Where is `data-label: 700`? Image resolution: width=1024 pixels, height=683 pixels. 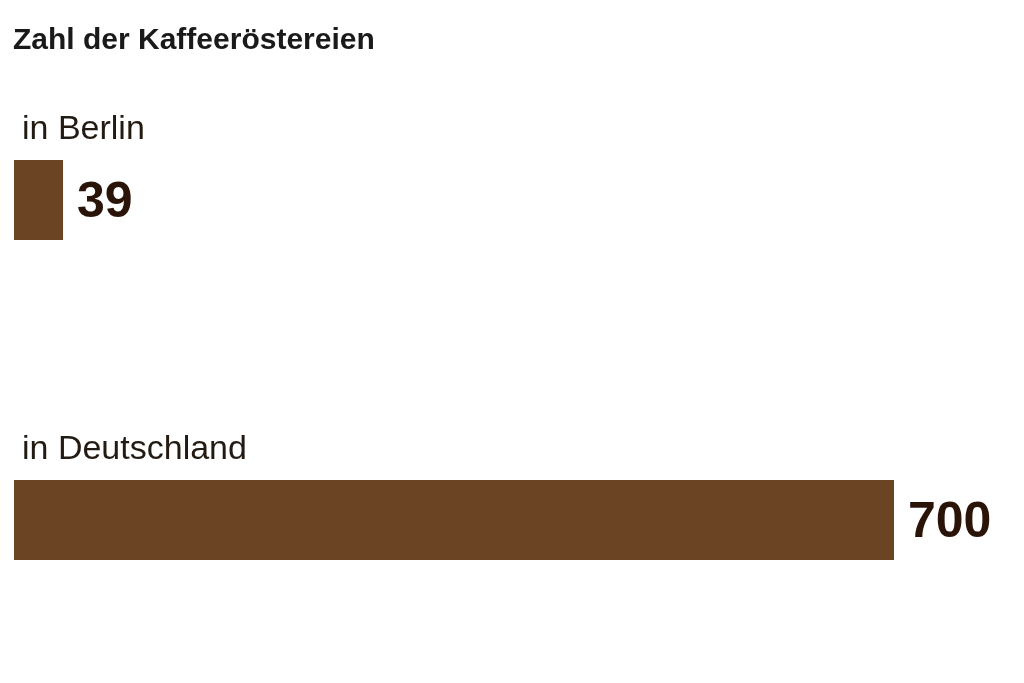 data-label: 700 is located at coordinates (950, 520).